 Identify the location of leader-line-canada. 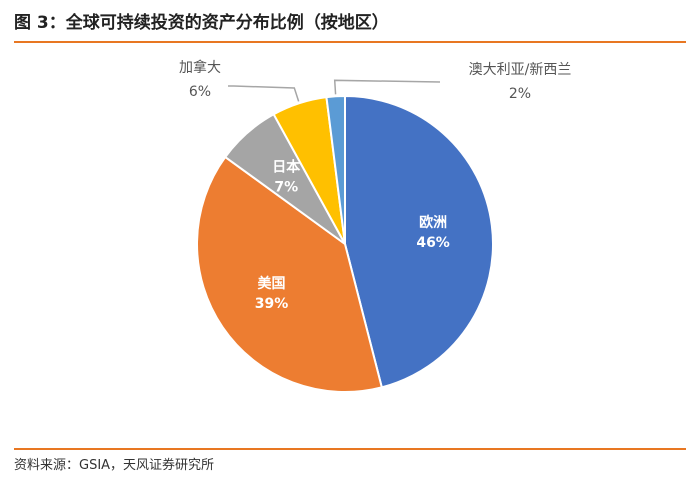
(264, 93).